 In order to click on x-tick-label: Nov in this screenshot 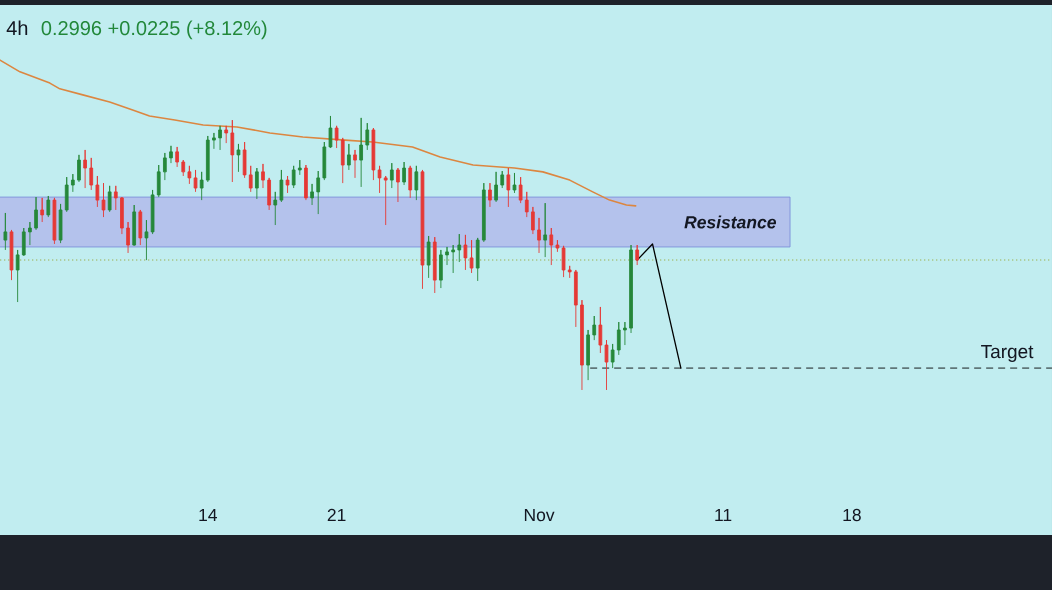, I will do `click(539, 515)`.